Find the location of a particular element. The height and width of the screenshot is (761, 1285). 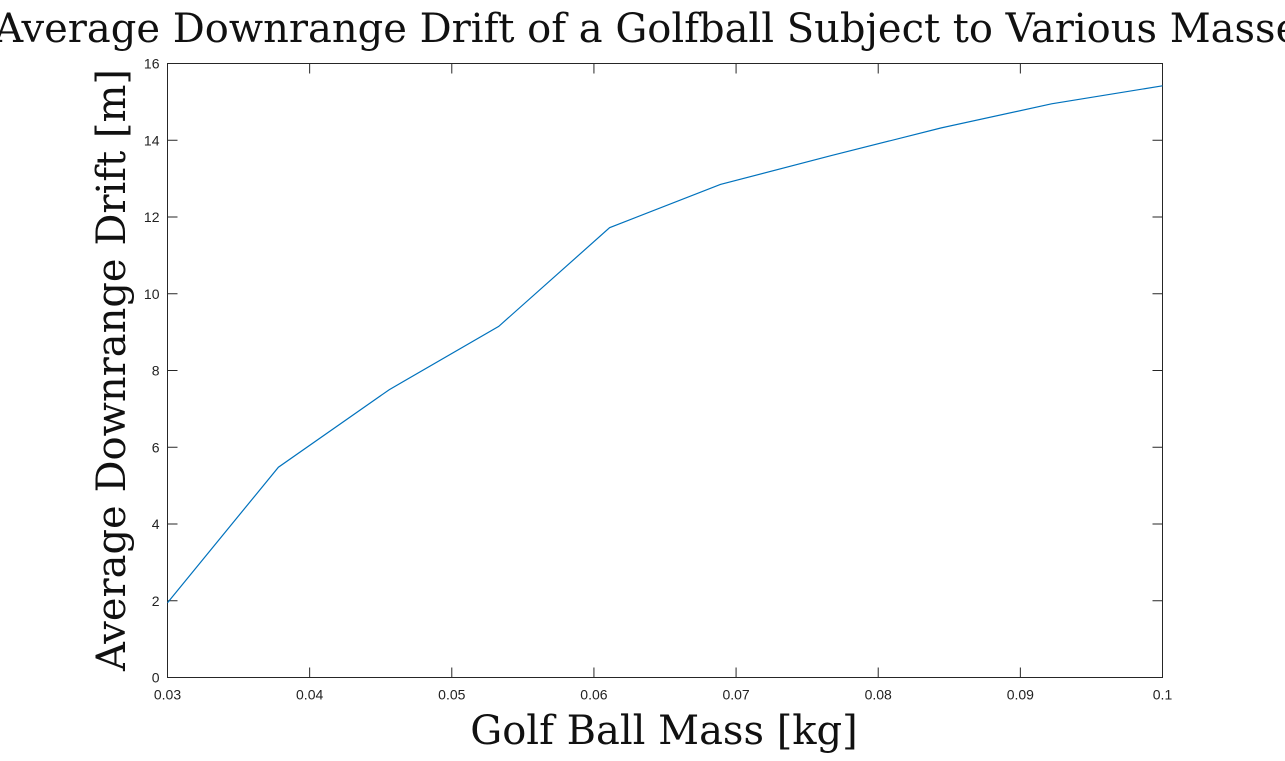

y-tick-label: 14 is located at coordinates (152, 140).